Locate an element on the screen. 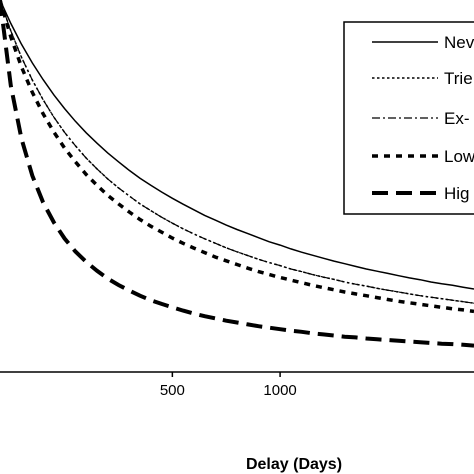 The height and width of the screenshot is (474, 474). legend-label: Hig is located at coordinates (457, 193).